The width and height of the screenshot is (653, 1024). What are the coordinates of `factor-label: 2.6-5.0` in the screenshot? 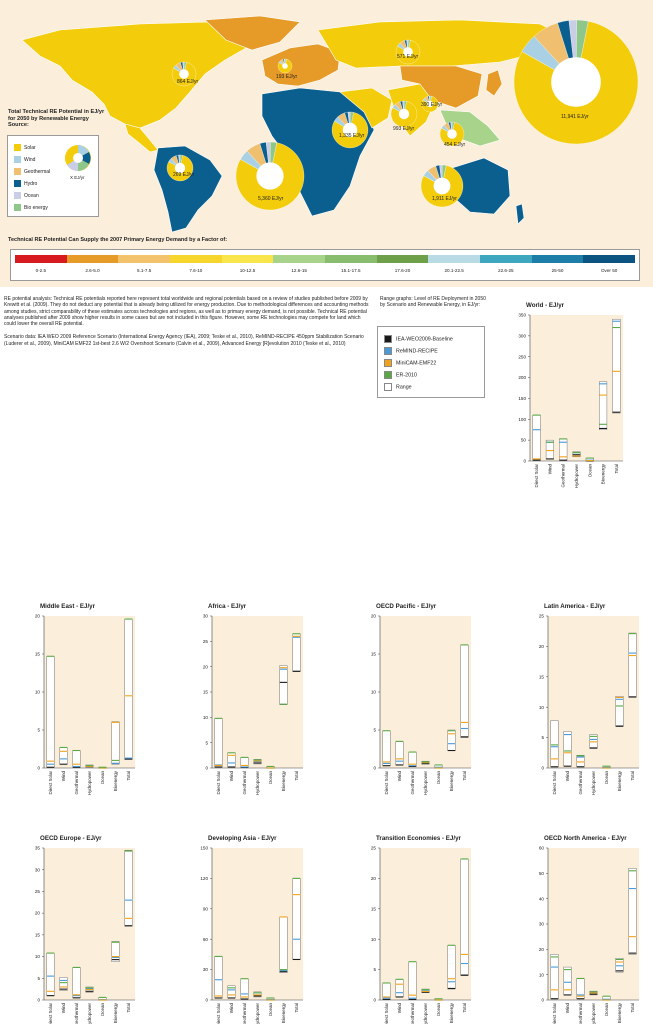 It's located at (92, 270).